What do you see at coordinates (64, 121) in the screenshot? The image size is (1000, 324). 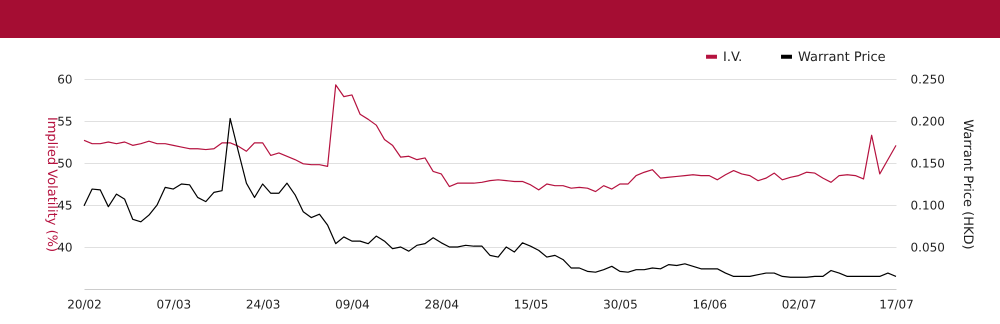 I see `y-tick-label: 55` at bounding box center [64, 121].